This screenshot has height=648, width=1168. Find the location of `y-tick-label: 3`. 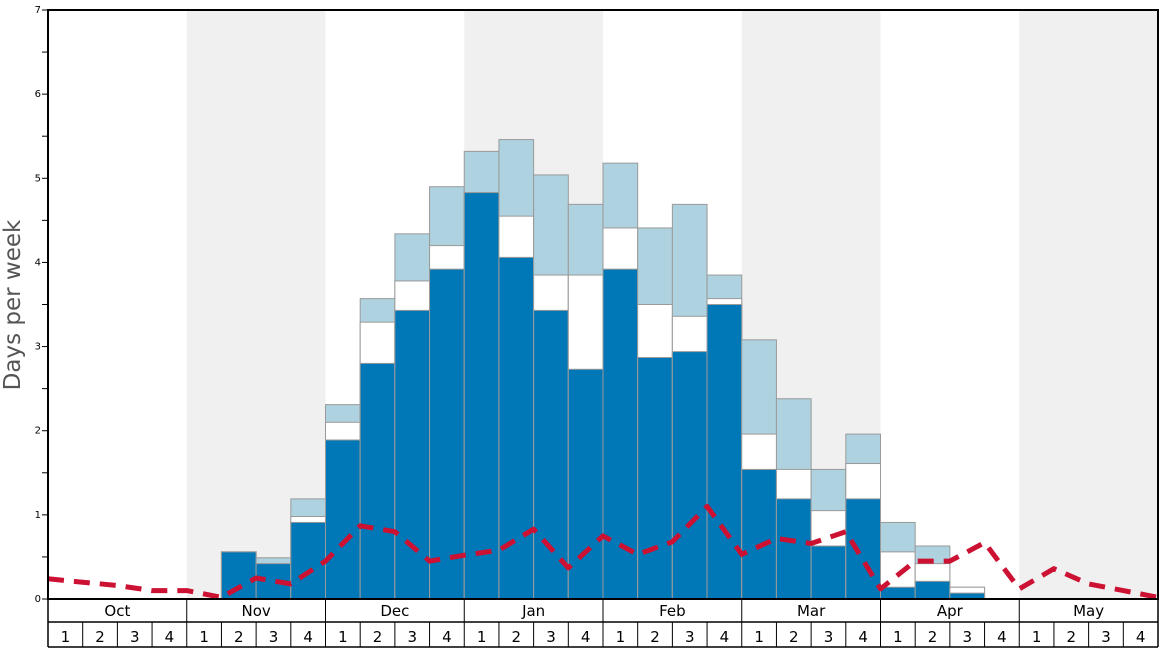

y-tick-label: 3 is located at coordinates (38, 347).